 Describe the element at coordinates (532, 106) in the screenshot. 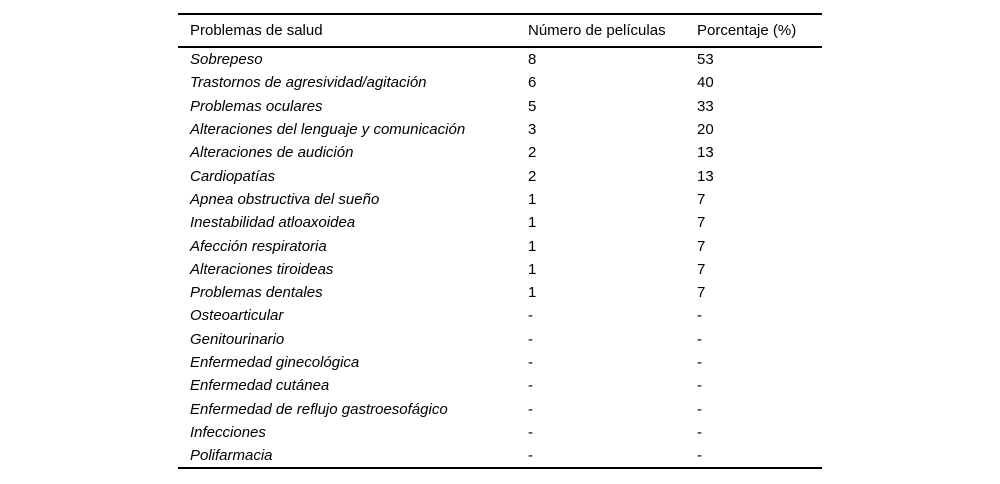

I see `cell-numero-de-peliculas: 5` at that location.